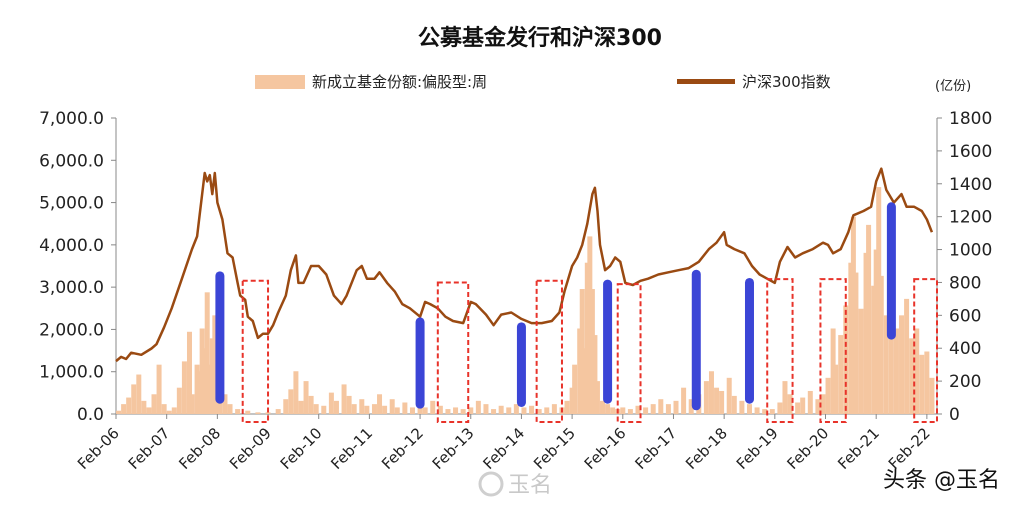 Image resolution: width=1019 pixels, height=512 pixels. Describe the element at coordinates (970, 185) in the screenshot. I see `right-tick-label: 1400` at that location.